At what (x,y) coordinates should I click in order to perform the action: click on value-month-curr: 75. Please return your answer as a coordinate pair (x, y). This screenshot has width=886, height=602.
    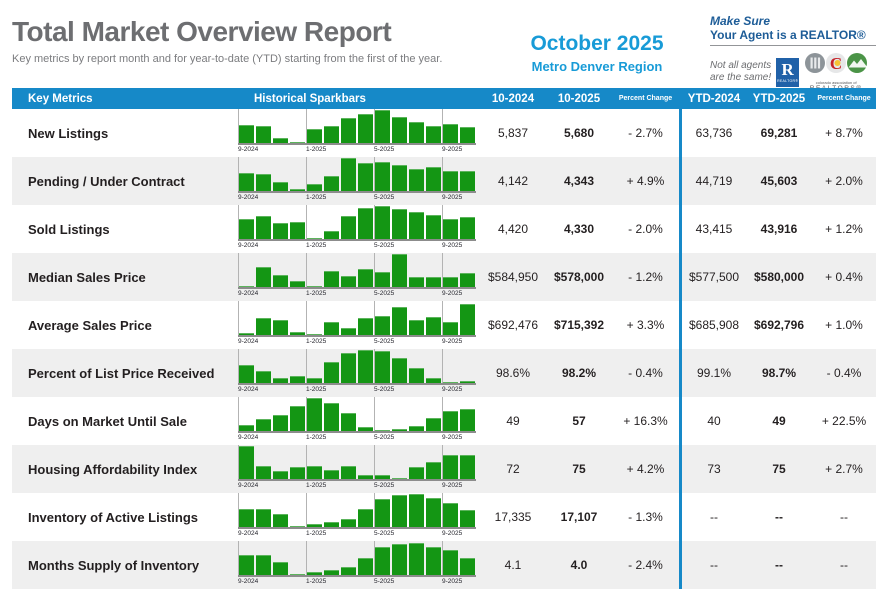
    Looking at the image, I should click on (579, 469).